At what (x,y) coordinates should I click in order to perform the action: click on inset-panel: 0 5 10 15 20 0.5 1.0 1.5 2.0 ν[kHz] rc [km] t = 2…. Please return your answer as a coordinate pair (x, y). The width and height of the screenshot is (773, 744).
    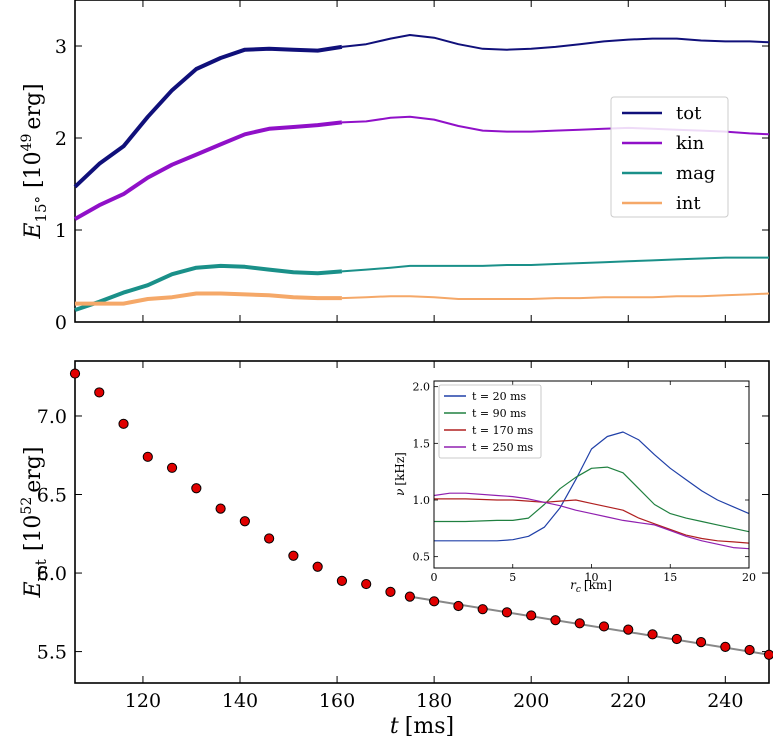
    Looking at the image, I should click on (575, 487).